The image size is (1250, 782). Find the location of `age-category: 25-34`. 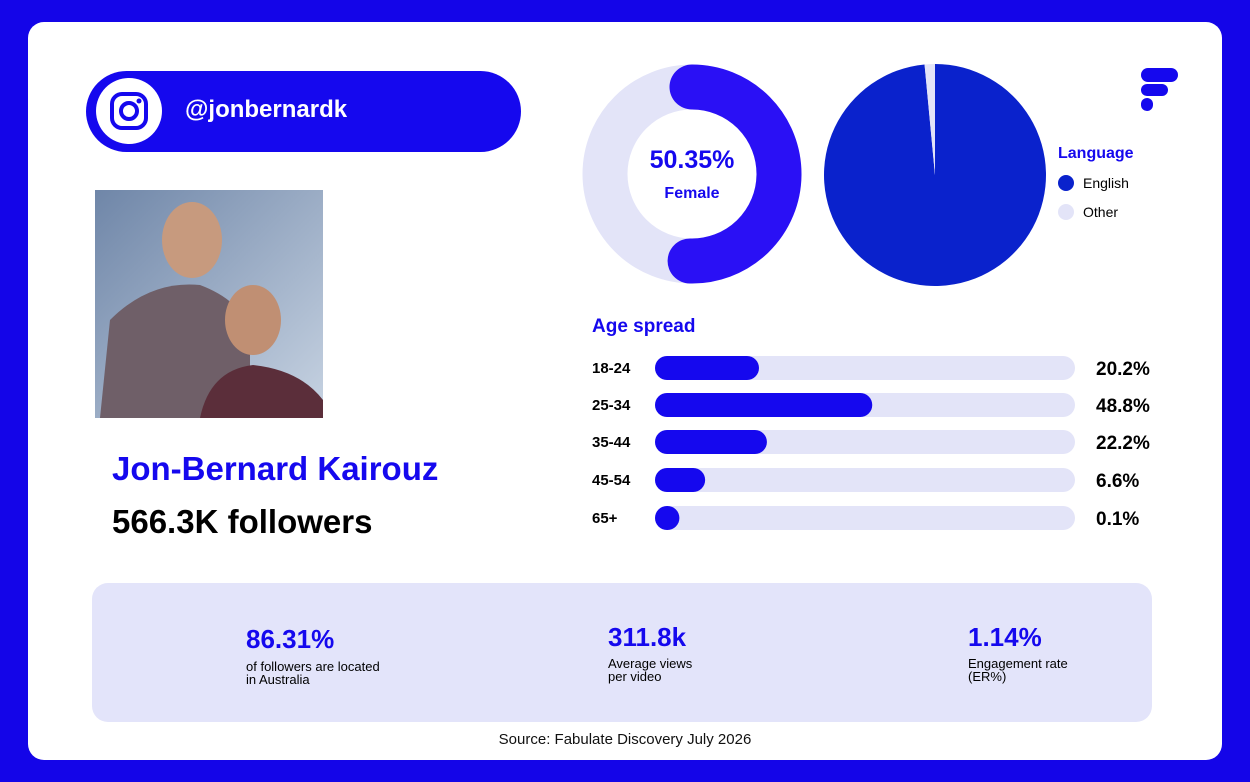

age-category: 25-34 is located at coordinates (611, 405).